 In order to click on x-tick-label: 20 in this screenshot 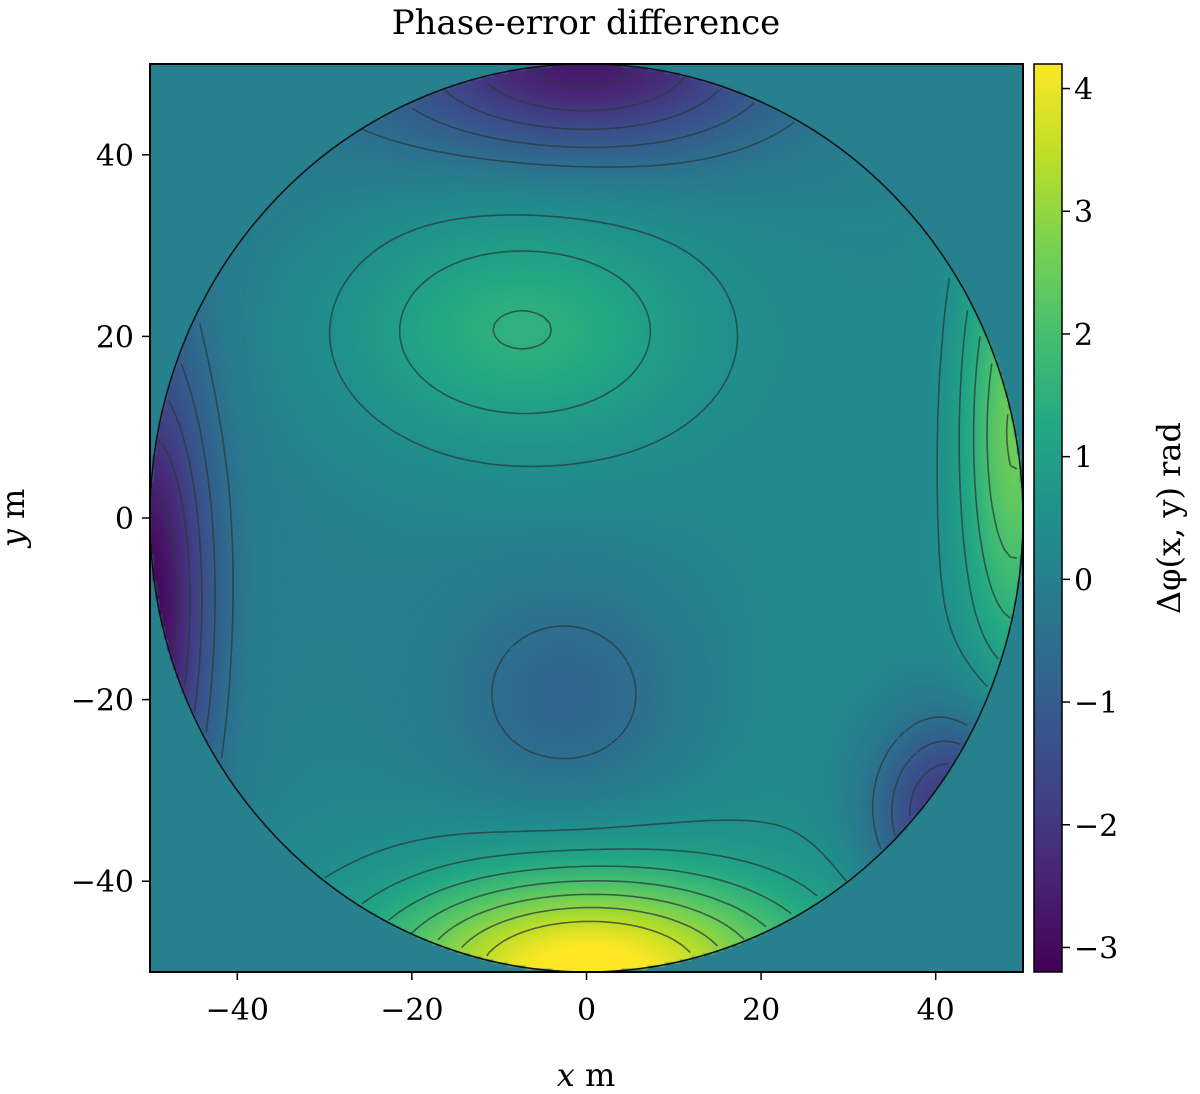, I will do `click(761, 1010)`.